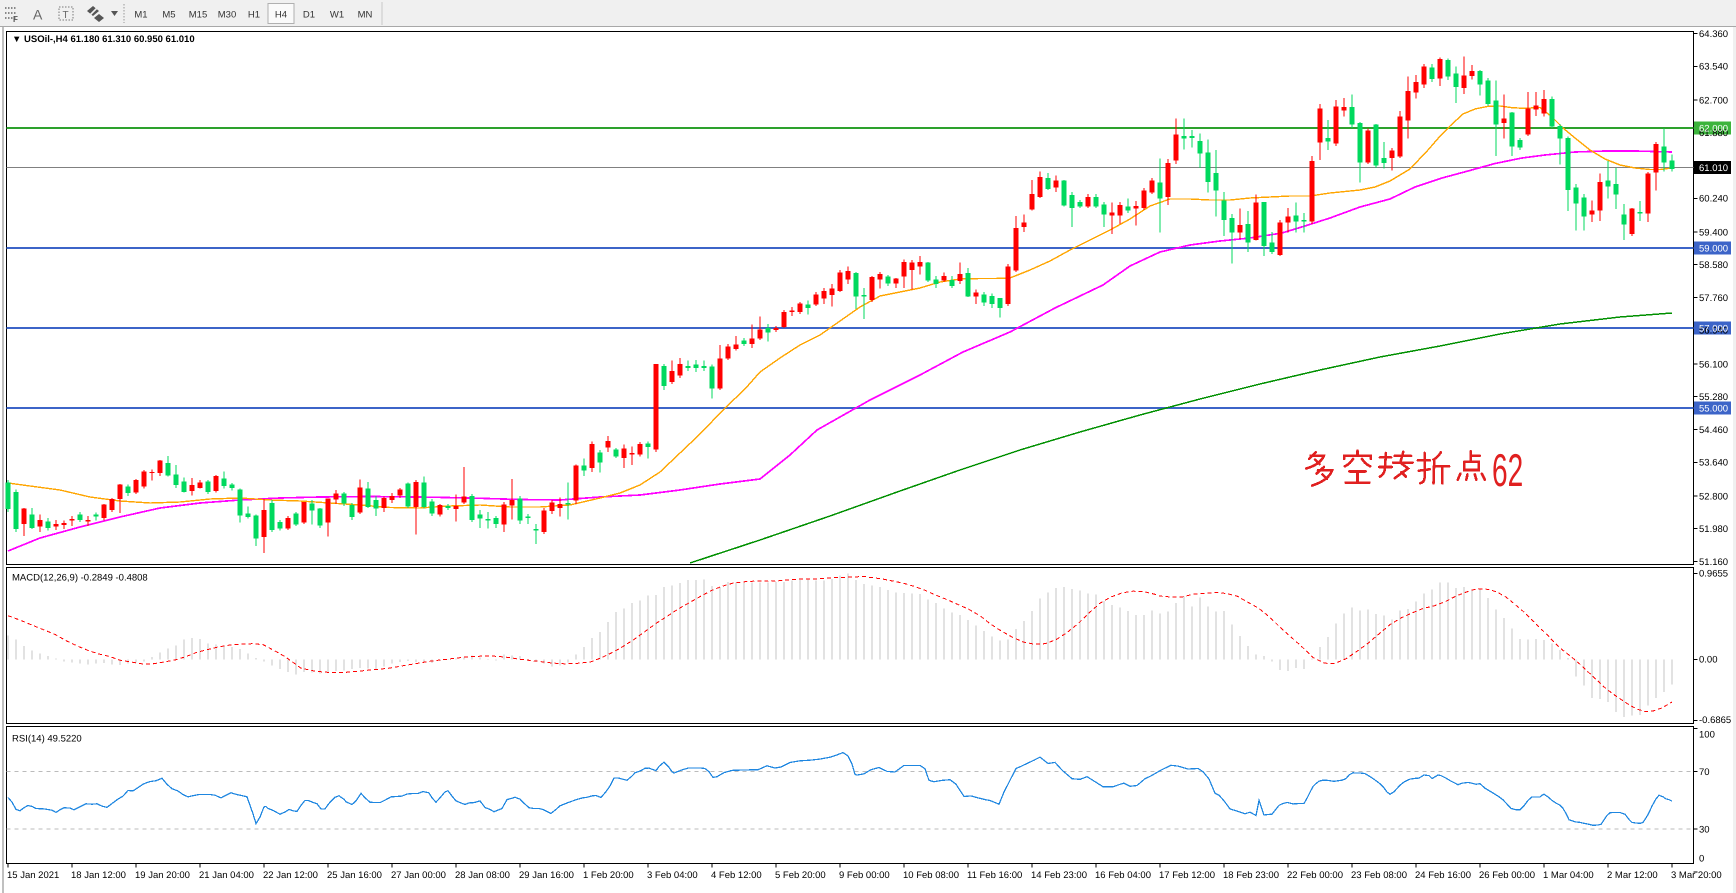 The height and width of the screenshot is (893, 1736). I want to click on svg-text: 51.160, so click(1713, 562).